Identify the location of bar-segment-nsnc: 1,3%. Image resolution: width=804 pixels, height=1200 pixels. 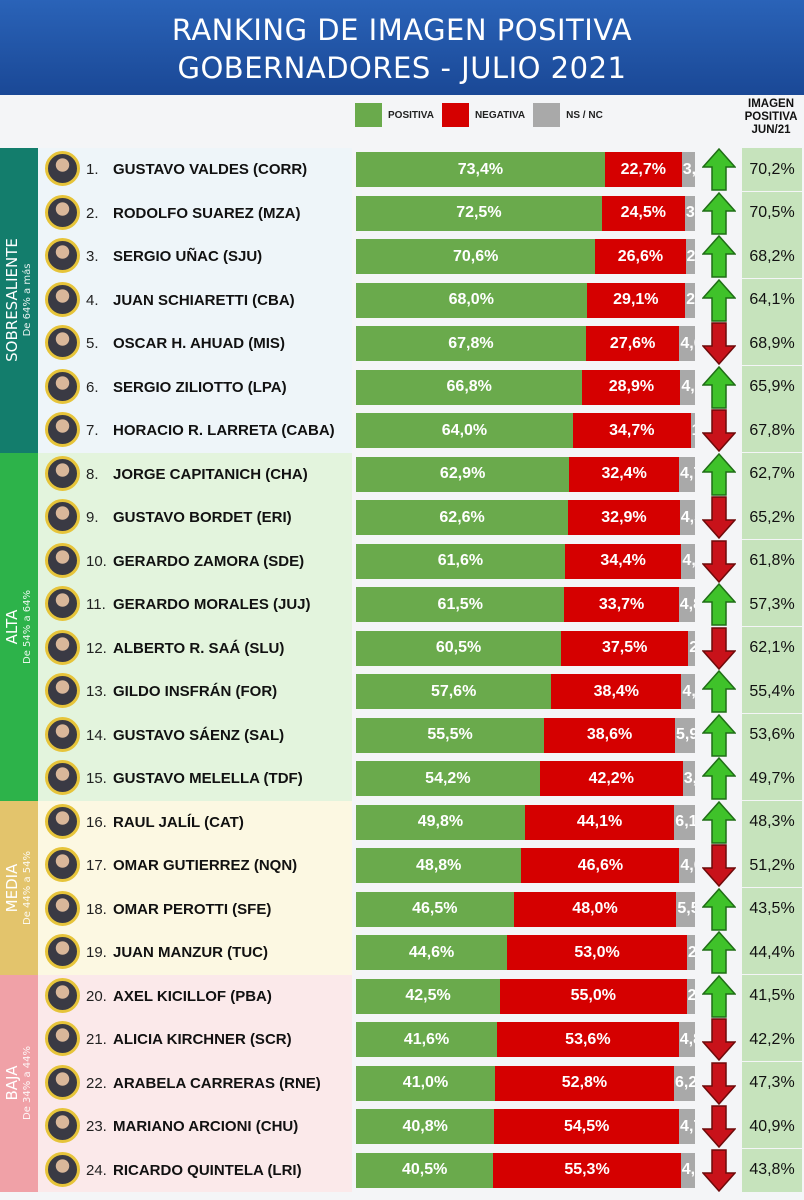
(692, 430).